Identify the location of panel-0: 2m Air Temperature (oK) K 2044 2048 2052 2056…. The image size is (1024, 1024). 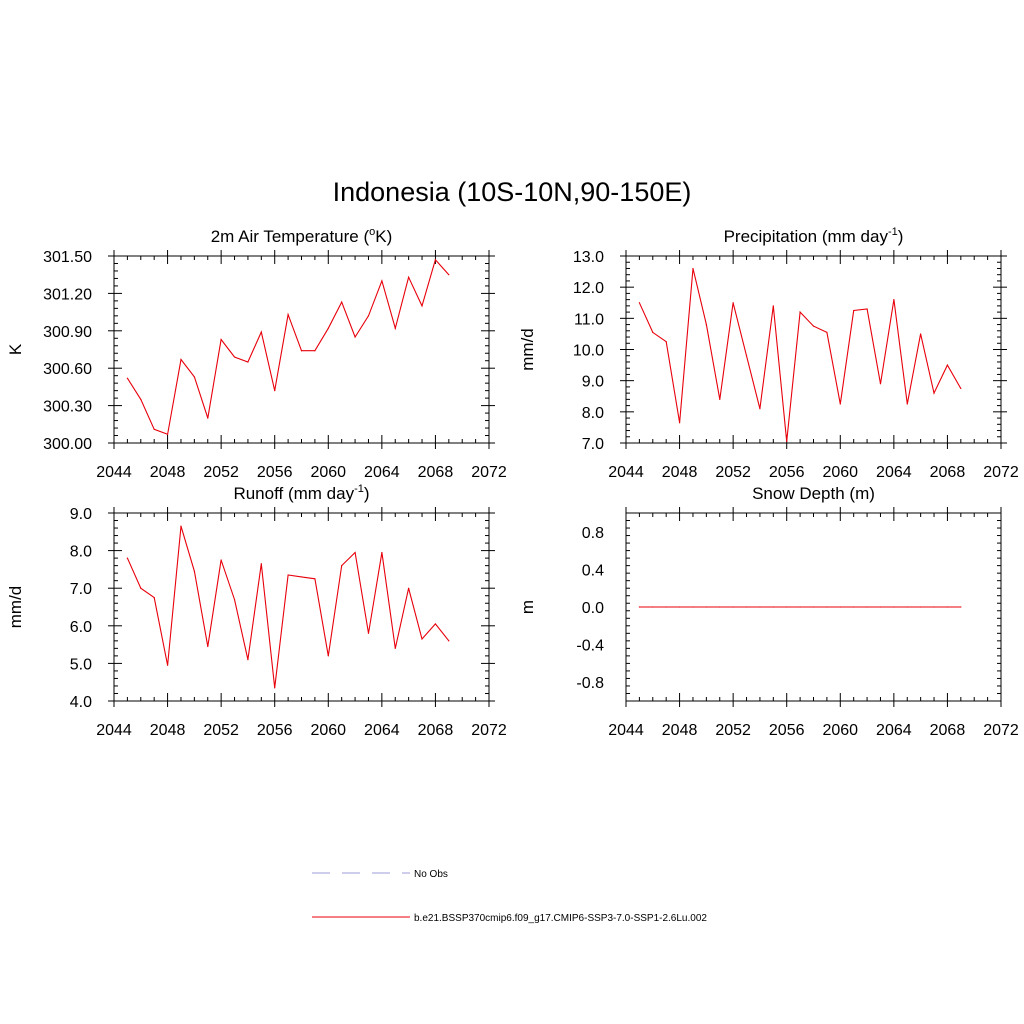
(256, 353).